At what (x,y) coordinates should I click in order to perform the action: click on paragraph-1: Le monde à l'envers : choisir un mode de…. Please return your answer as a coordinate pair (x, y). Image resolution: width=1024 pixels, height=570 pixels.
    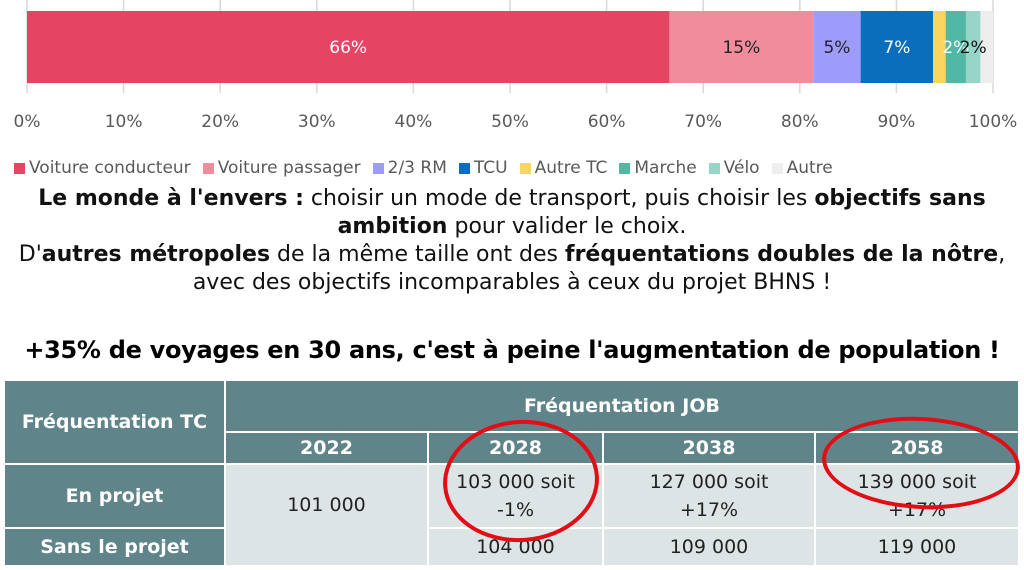
    Looking at the image, I should click on (512, 213).